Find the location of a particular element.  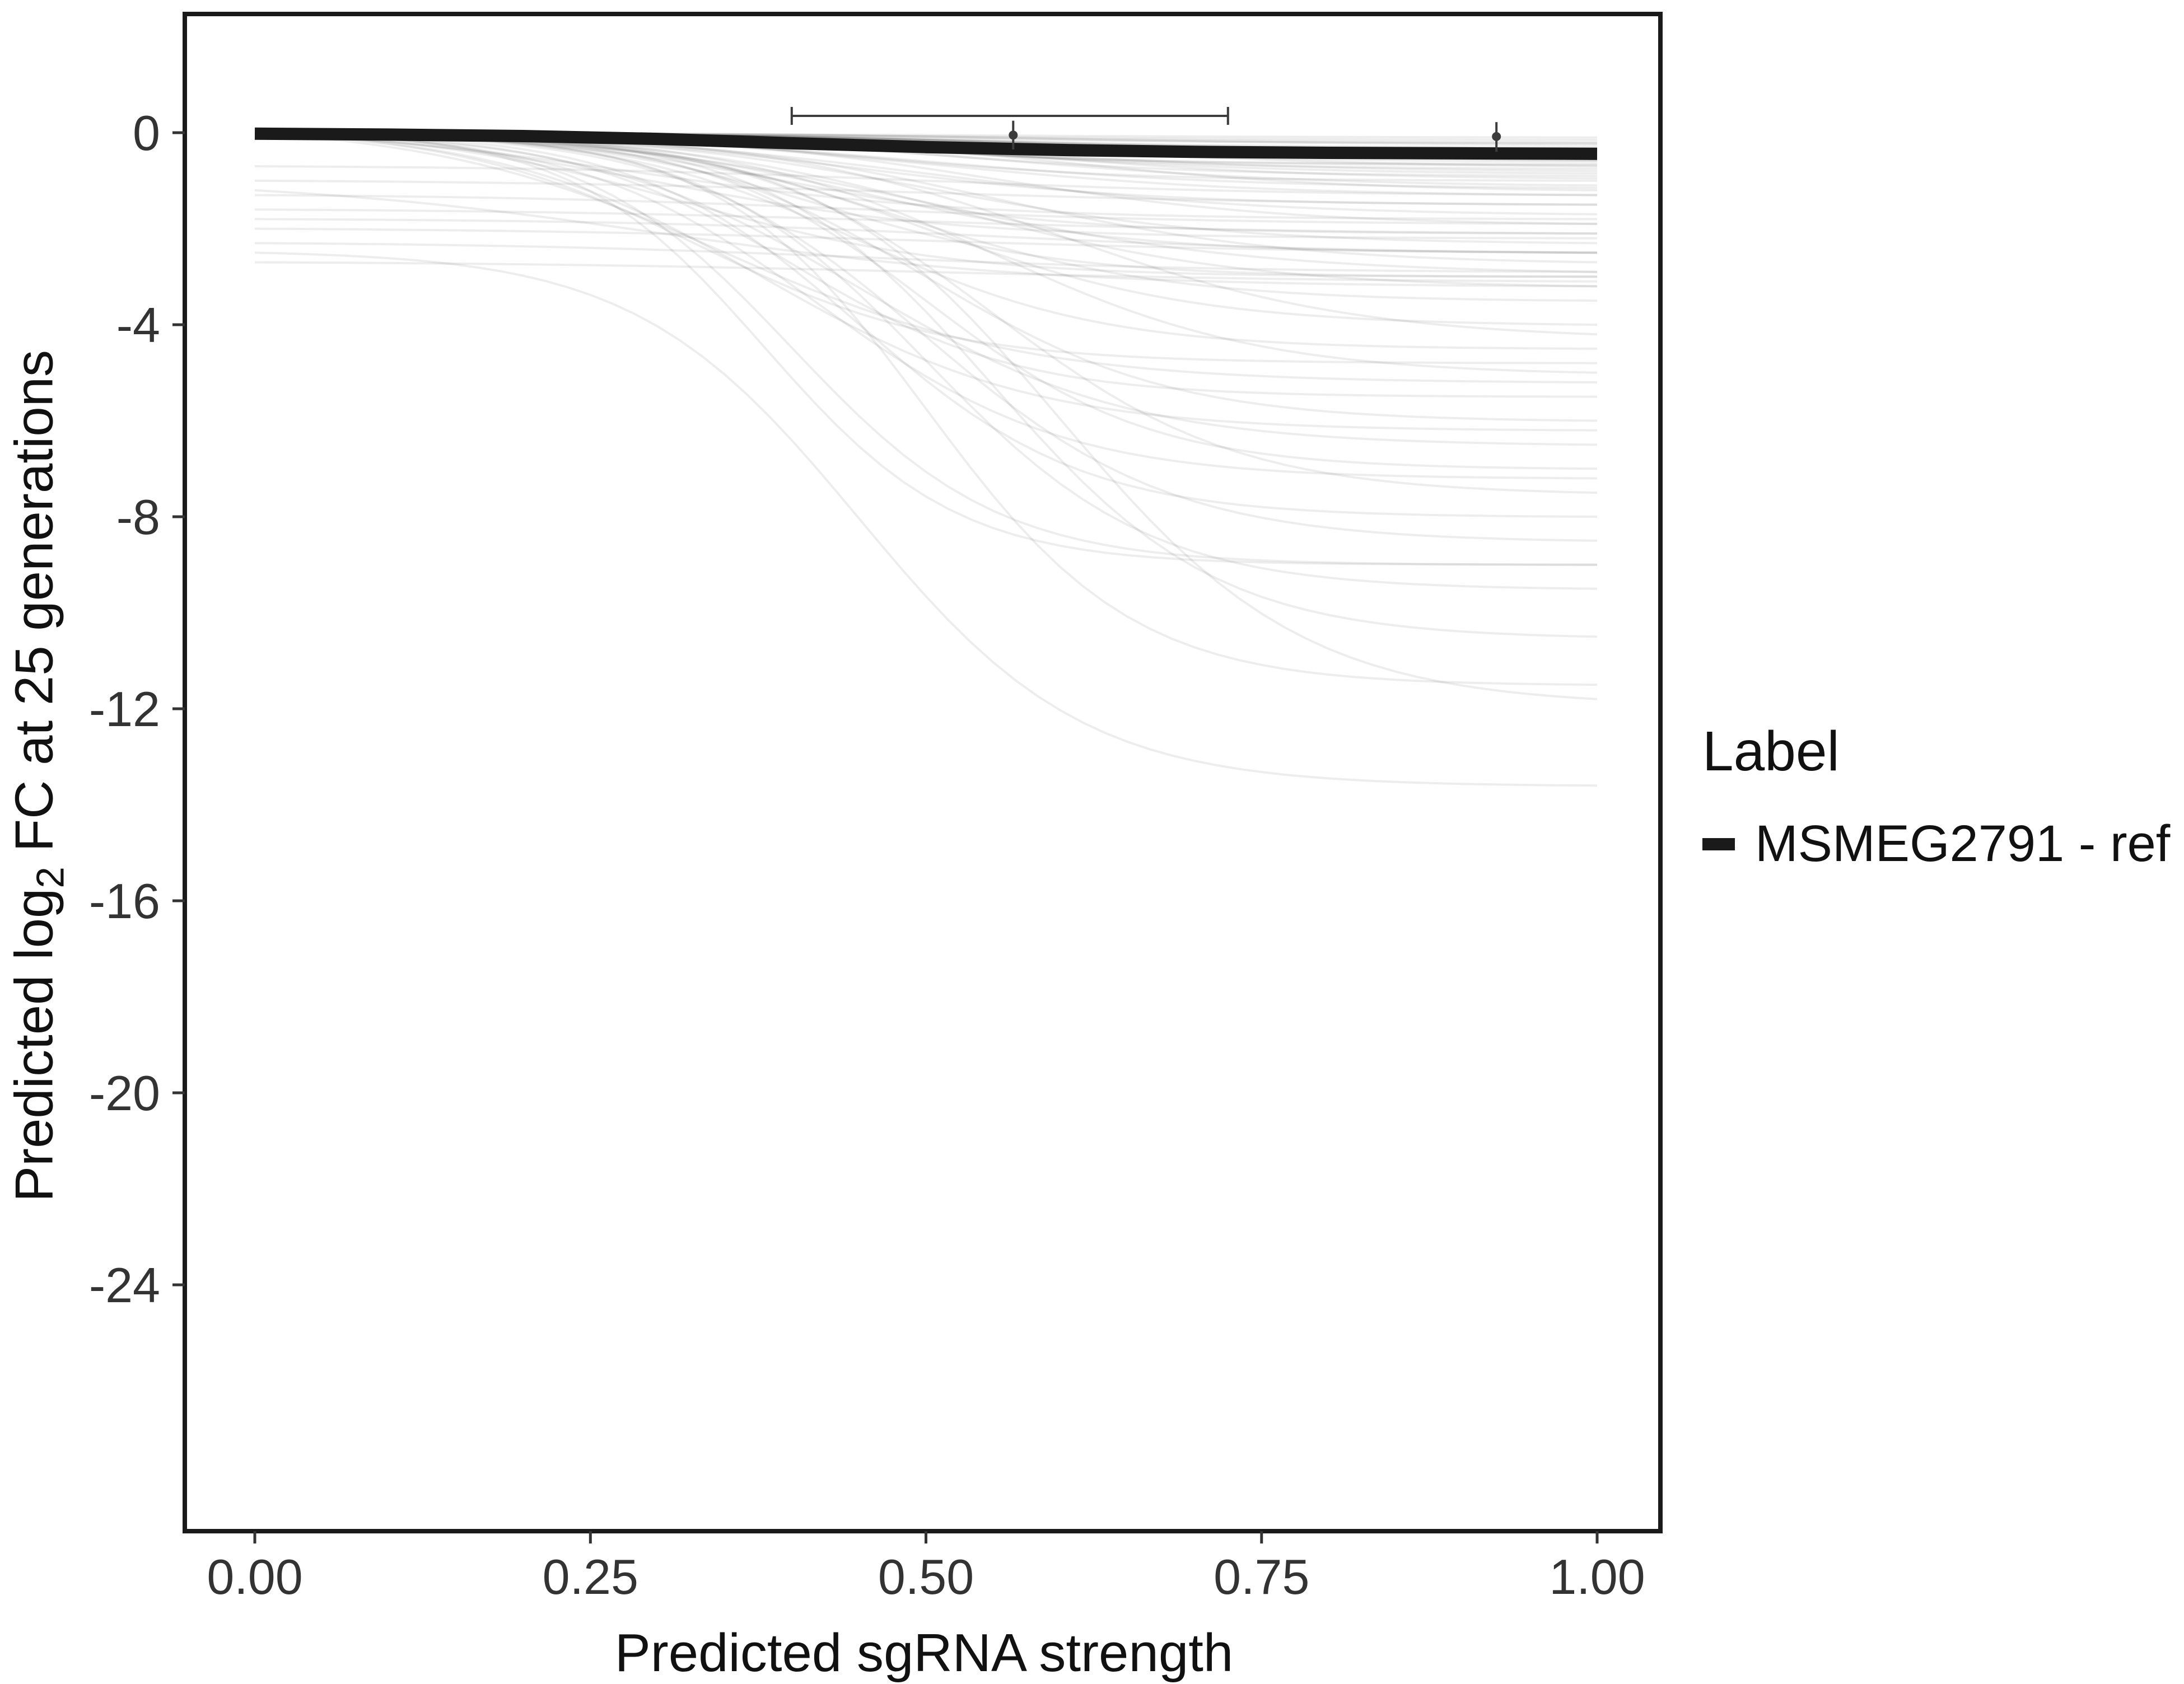

y-tick-label: -20 is located at coordinates (125, 1093).